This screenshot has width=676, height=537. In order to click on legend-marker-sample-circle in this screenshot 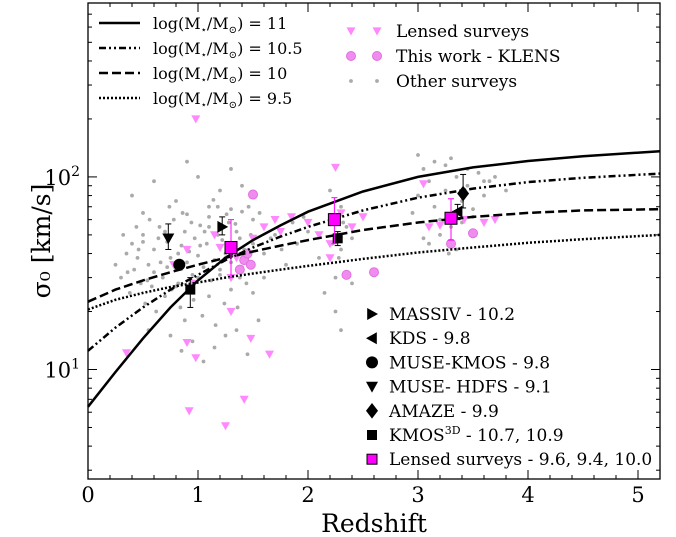, I will do `click(372, 362)`.